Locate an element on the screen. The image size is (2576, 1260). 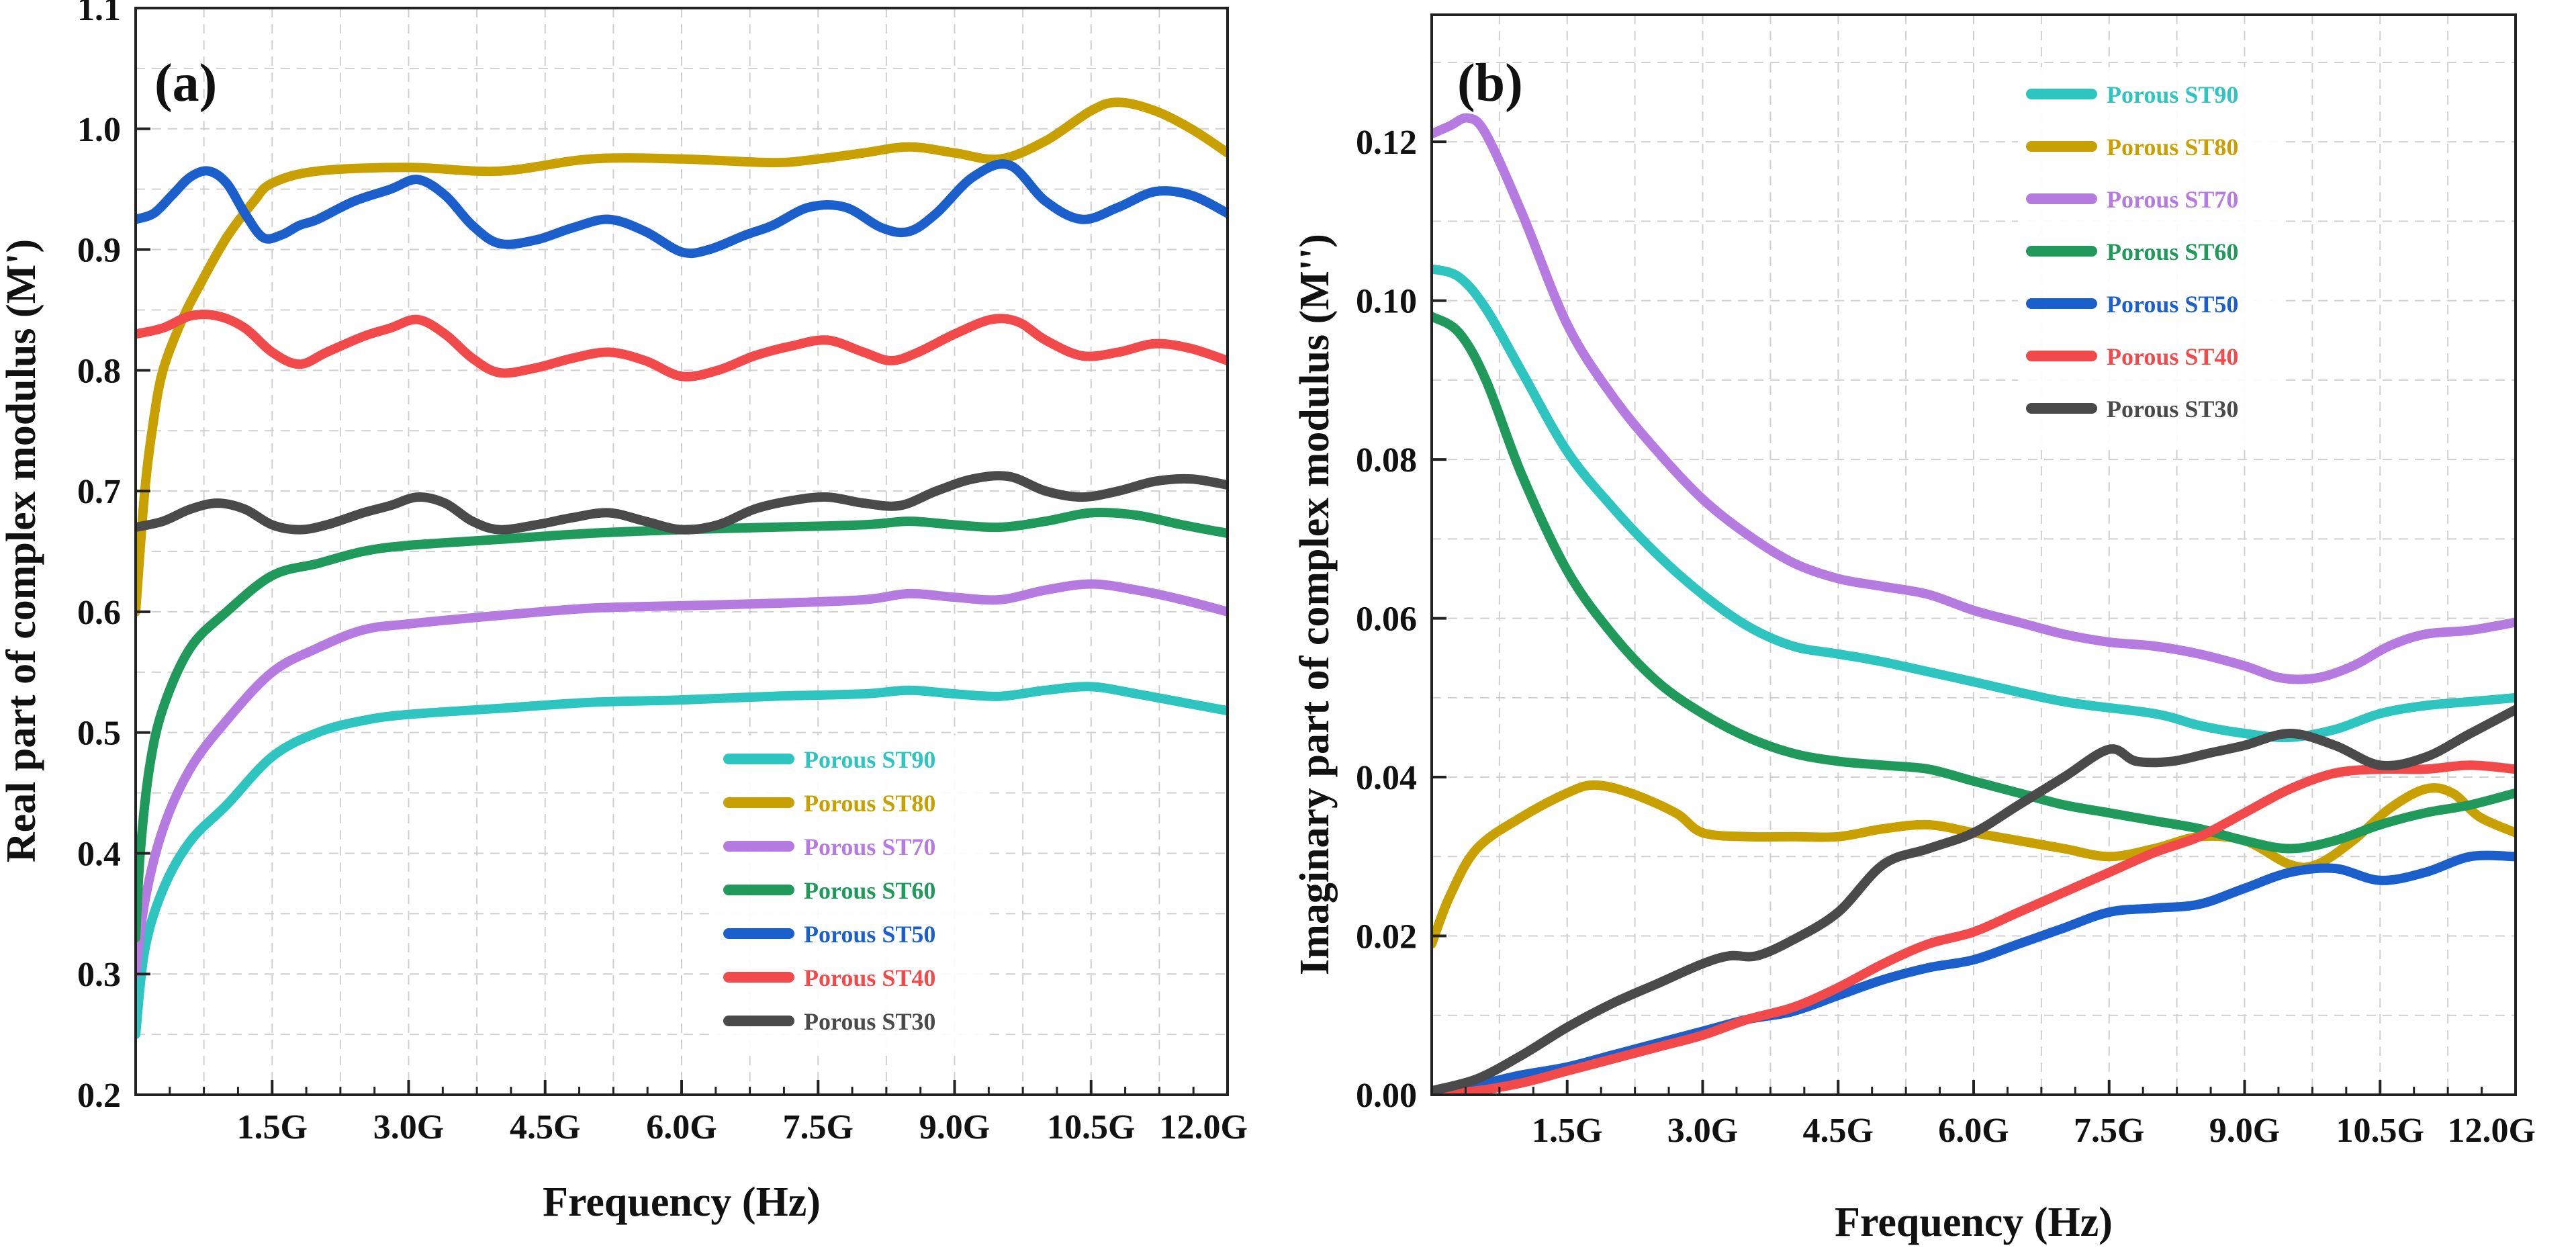
y-tick-label: 0.4 is located at coordinates (99, 854).